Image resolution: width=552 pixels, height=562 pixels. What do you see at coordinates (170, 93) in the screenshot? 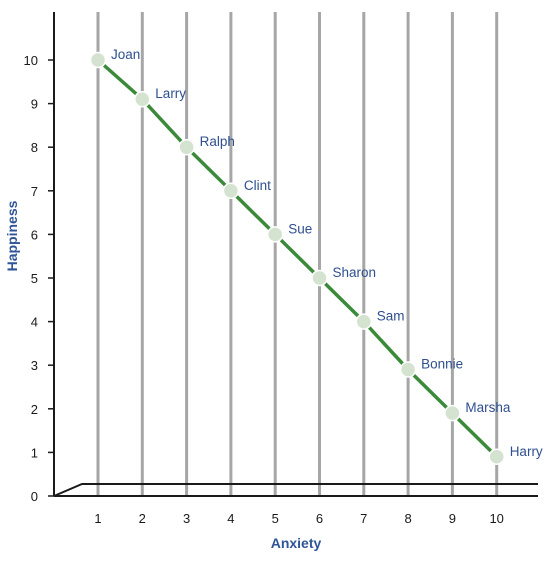
I see `point-label-larry: Larry` at bounding box center [170, 93].